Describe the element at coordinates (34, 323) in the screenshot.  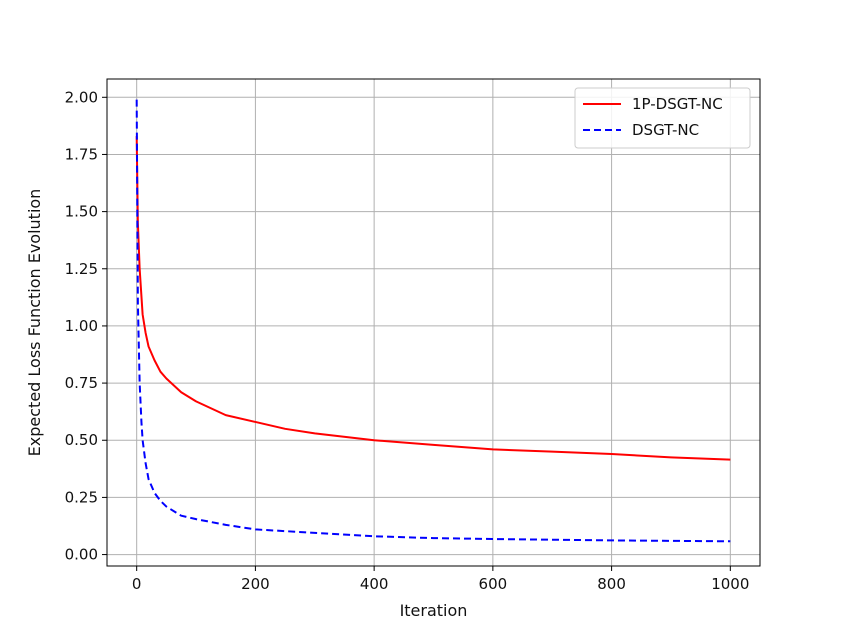
I see `y-axis-label: Expected Loss Function Evolution` at that location.